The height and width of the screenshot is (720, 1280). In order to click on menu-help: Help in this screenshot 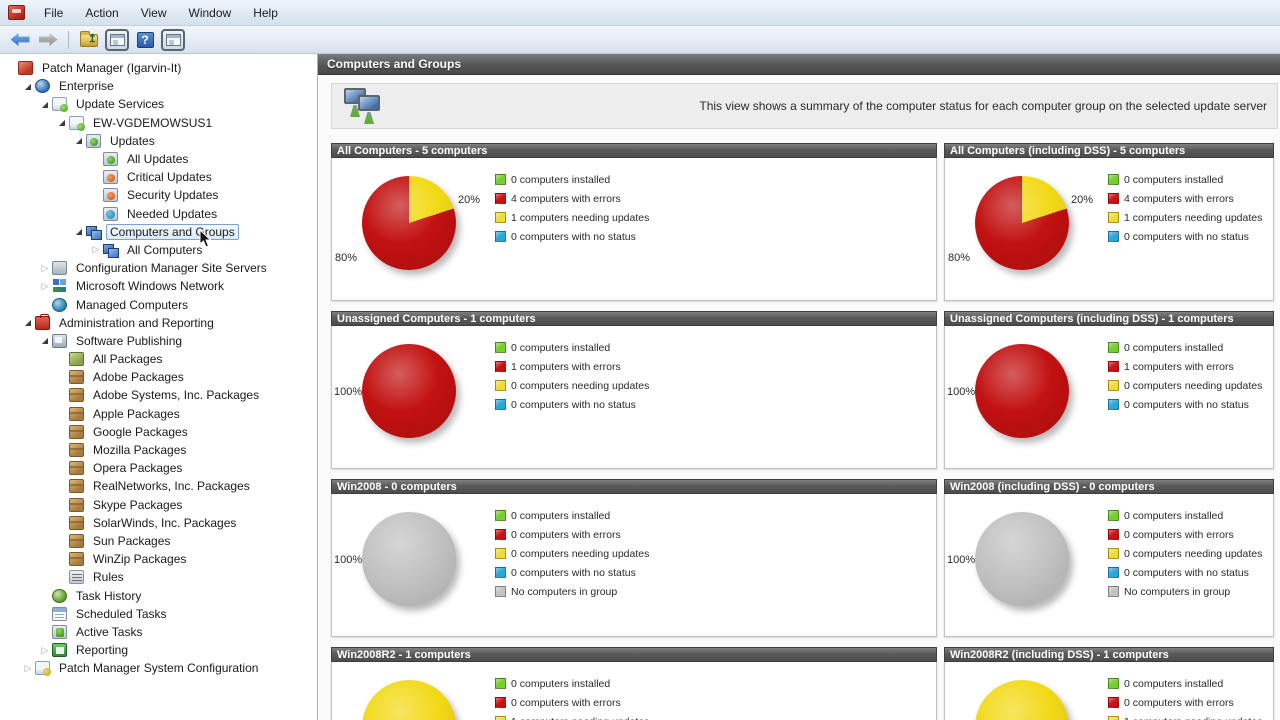, I will do `click(265, 12)`.